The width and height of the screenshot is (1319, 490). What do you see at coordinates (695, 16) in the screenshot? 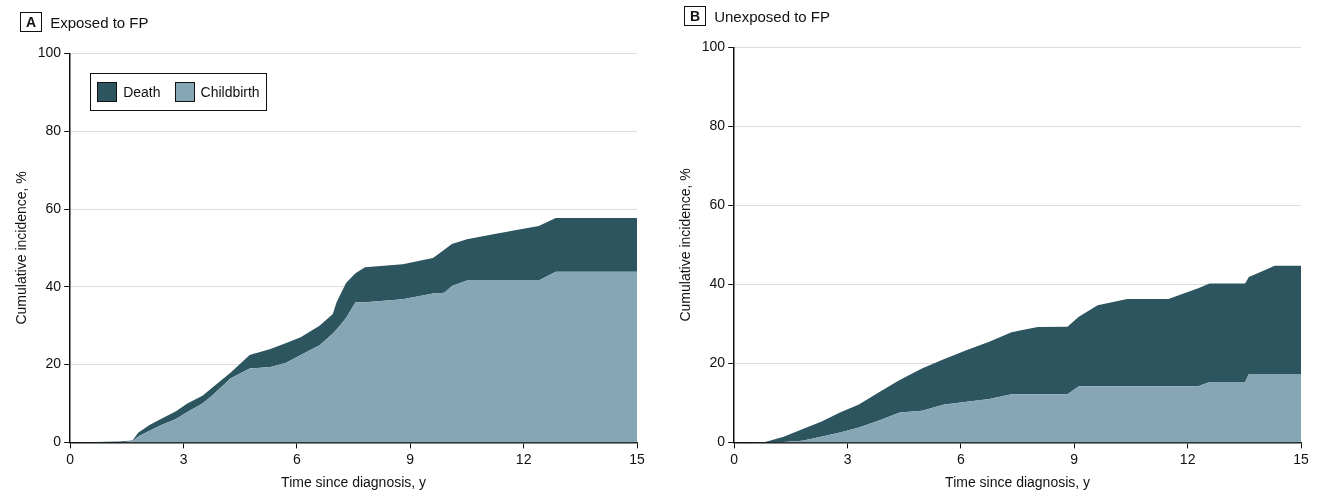
I see `text: B` at bounding box center [695, 16].